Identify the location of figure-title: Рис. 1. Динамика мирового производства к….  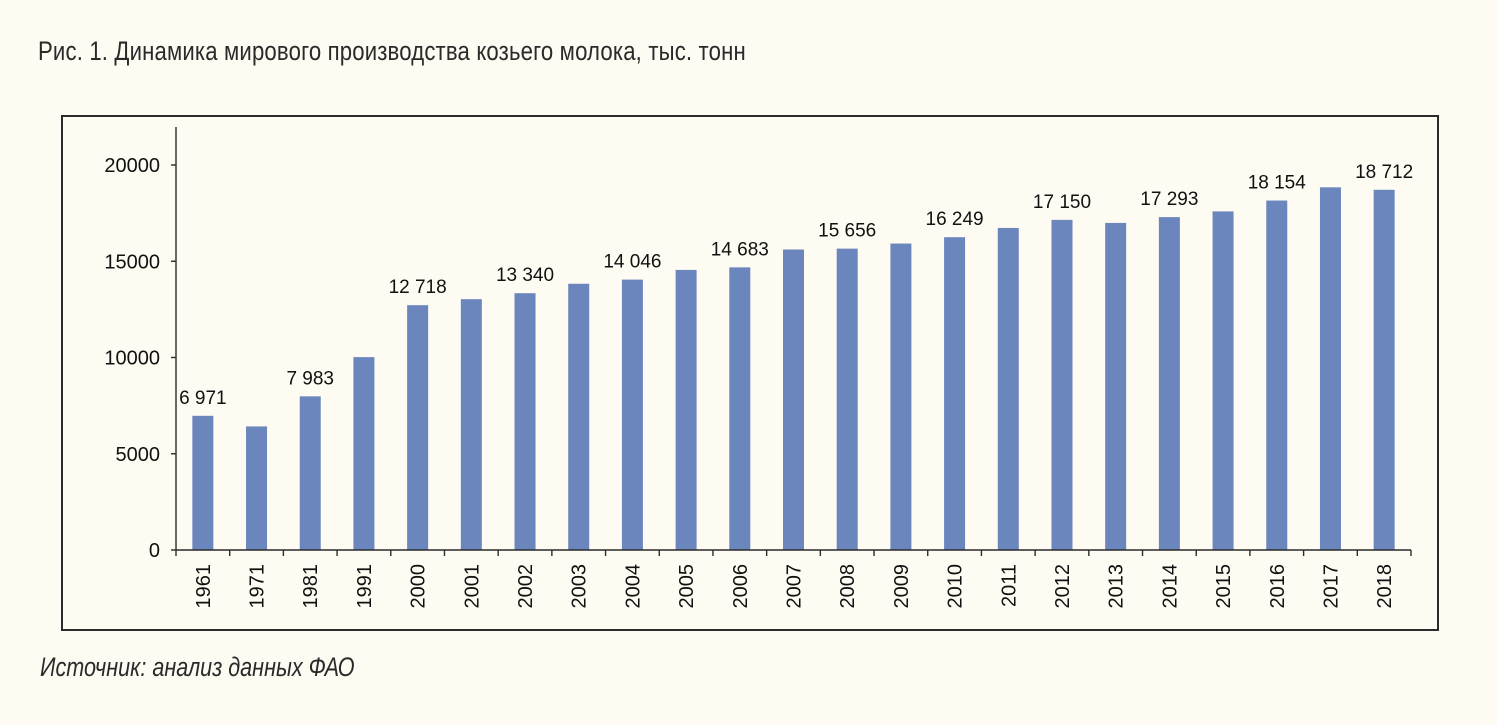
(392, 51).